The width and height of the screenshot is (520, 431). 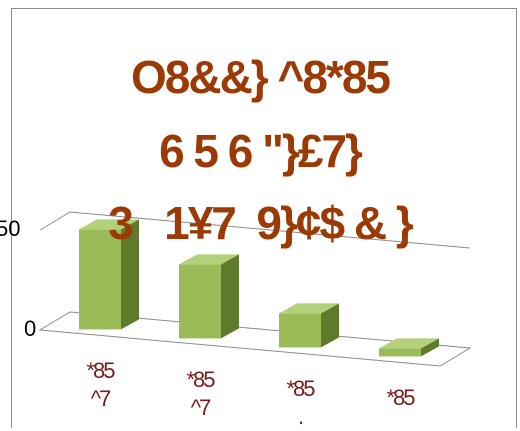 I want to click on x-tick-label: *85, so click(x=400, y=398).